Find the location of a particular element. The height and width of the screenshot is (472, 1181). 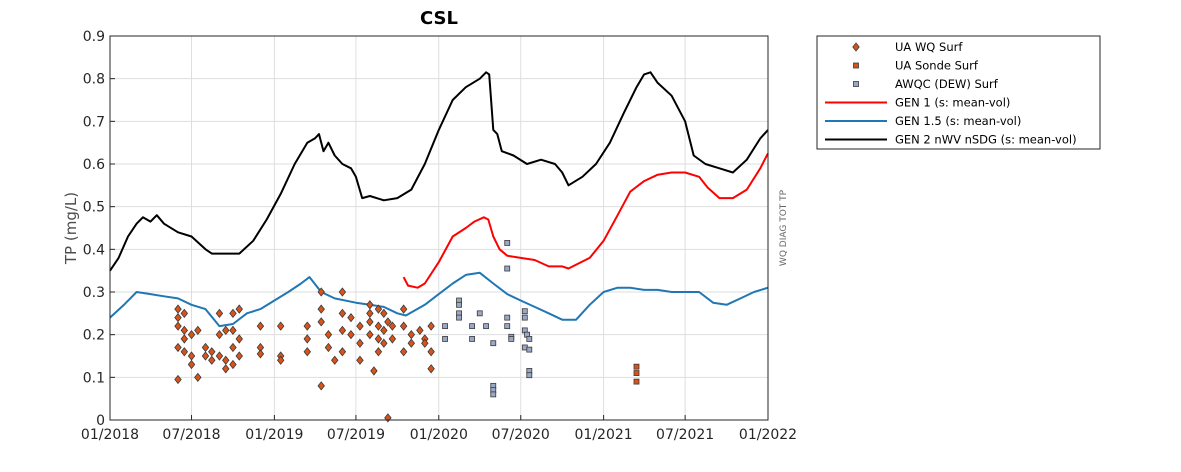

y-tick-label: 0.3 is located at coordinates (94, 293).